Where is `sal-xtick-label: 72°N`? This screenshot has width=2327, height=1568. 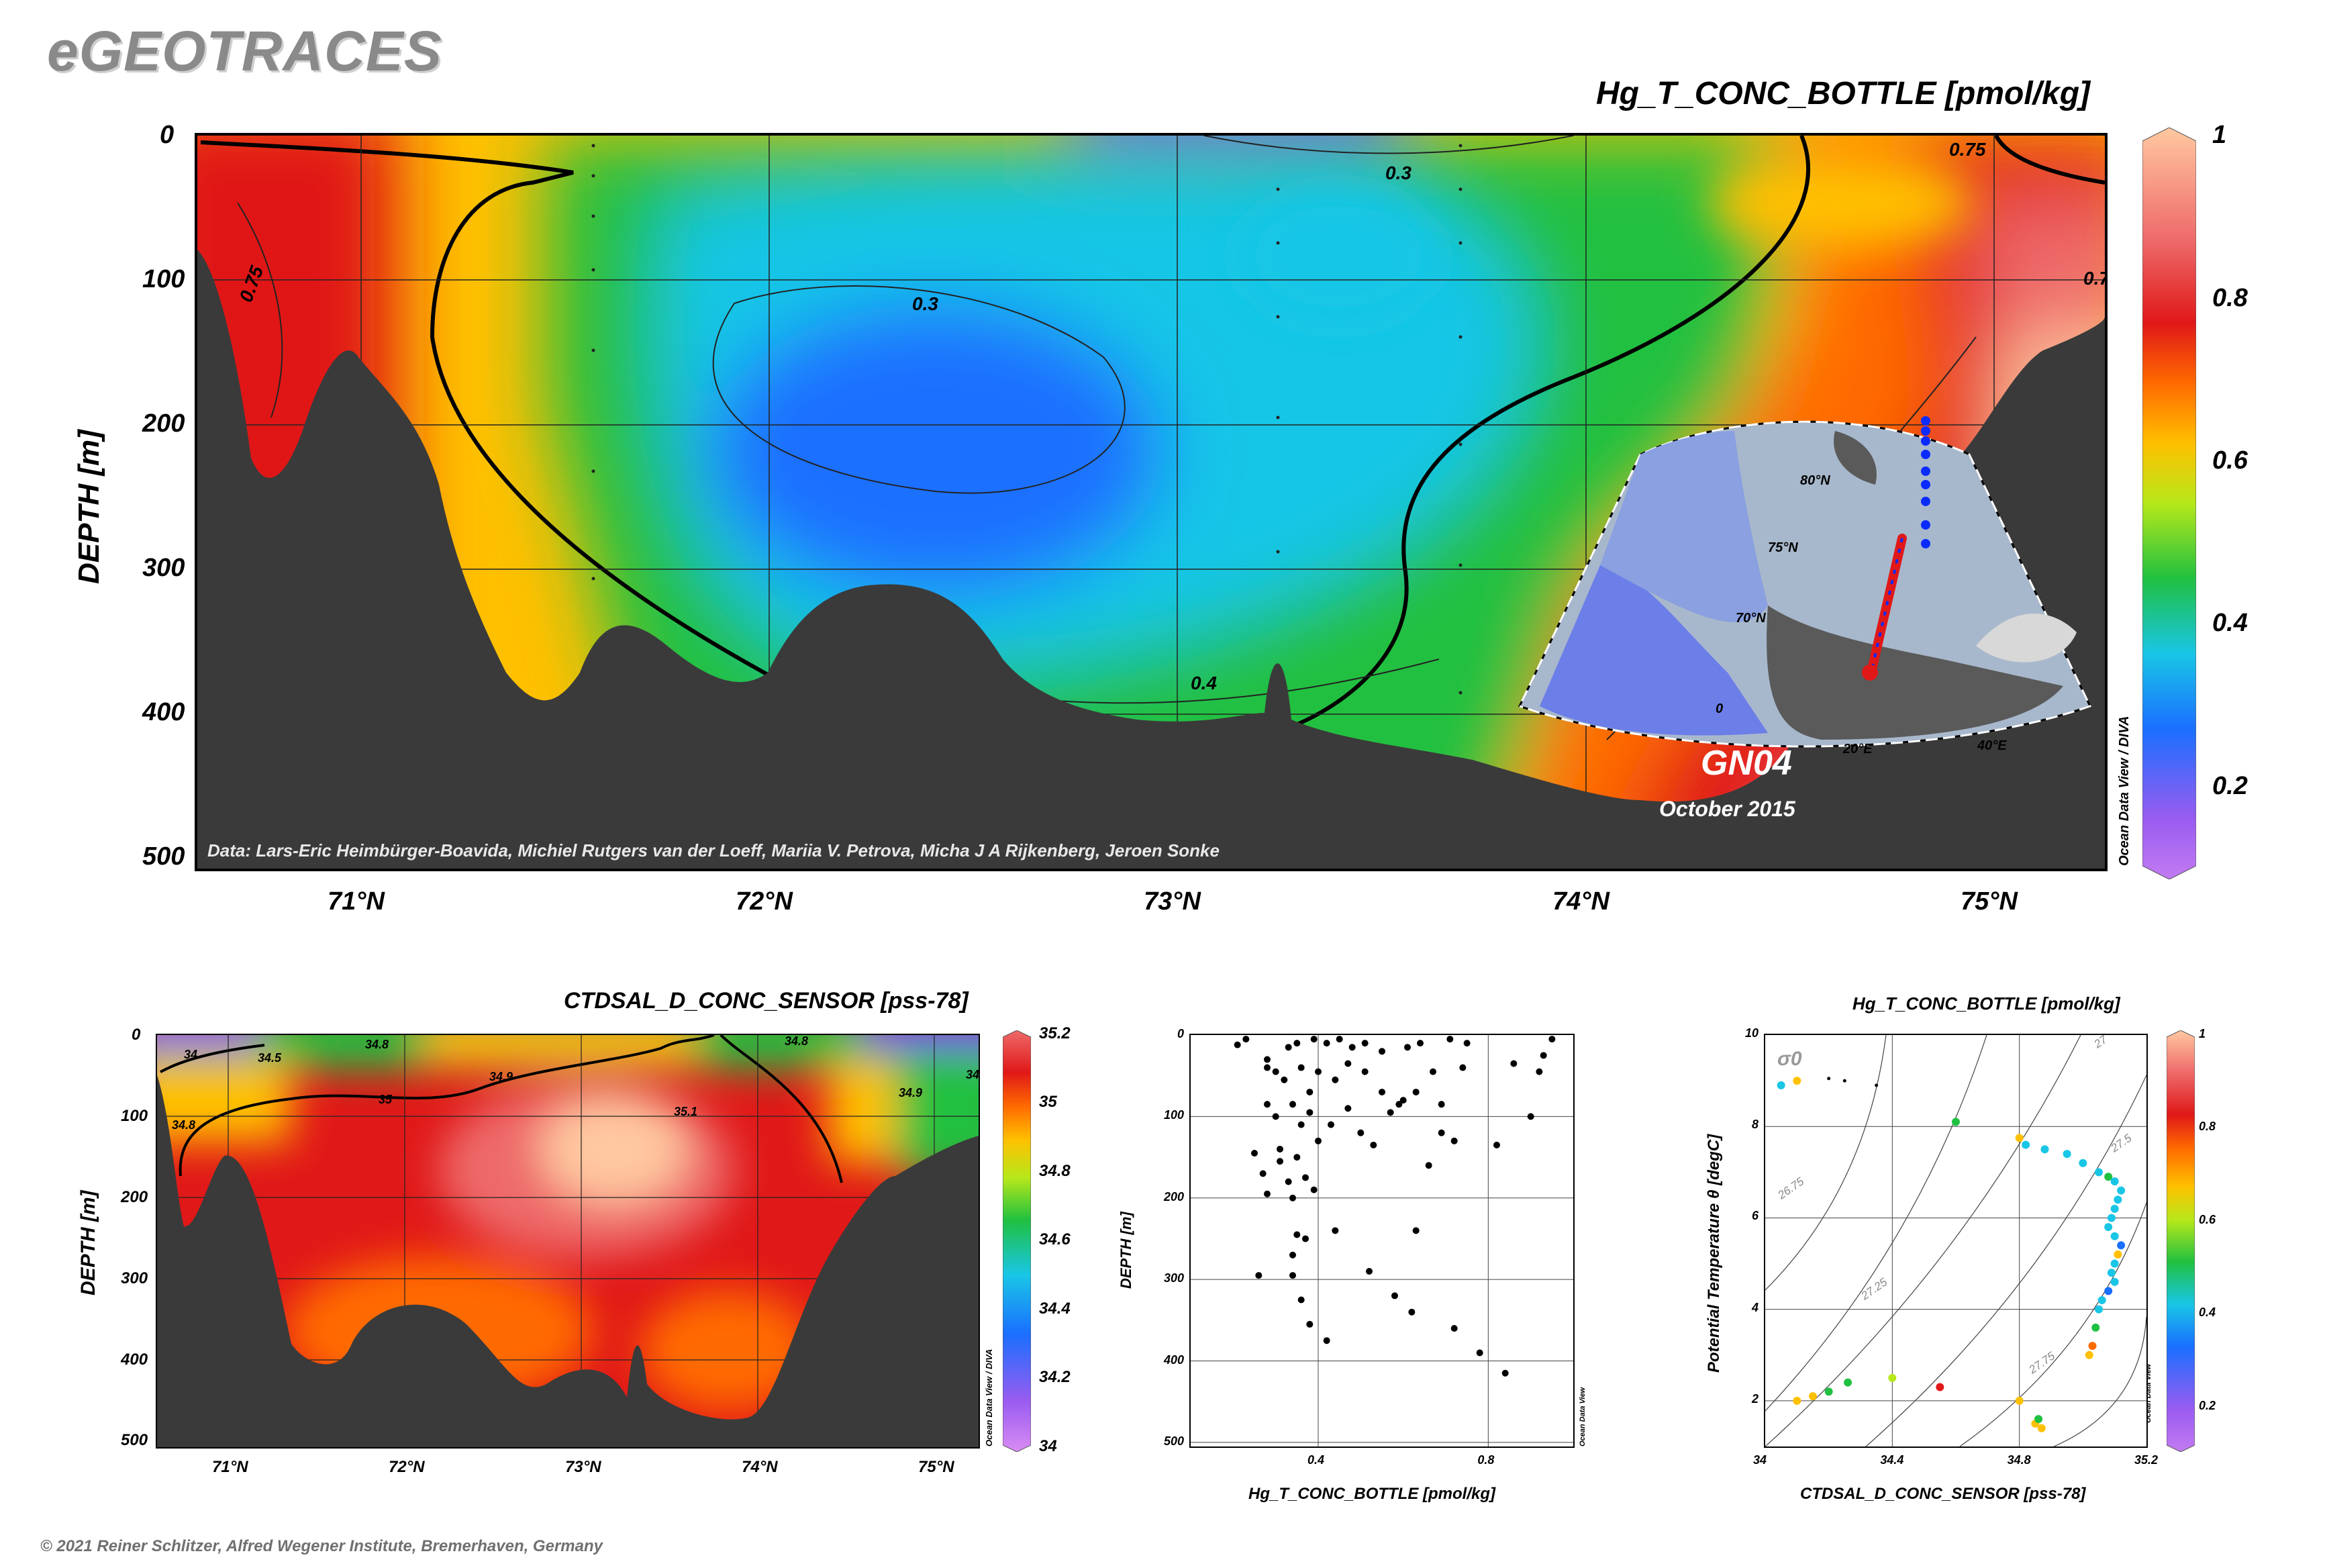
sal-xtick-label: 72°N is located at coordinates (407, 1467).